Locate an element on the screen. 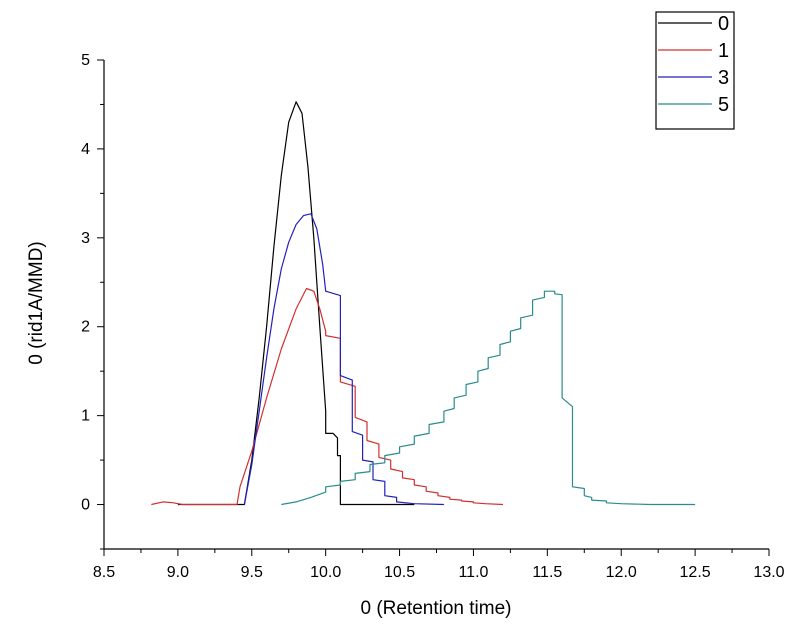 The width and height of the screenshot is (800, 628). legend-label-0: 0 is located at coordinates (723, 24).